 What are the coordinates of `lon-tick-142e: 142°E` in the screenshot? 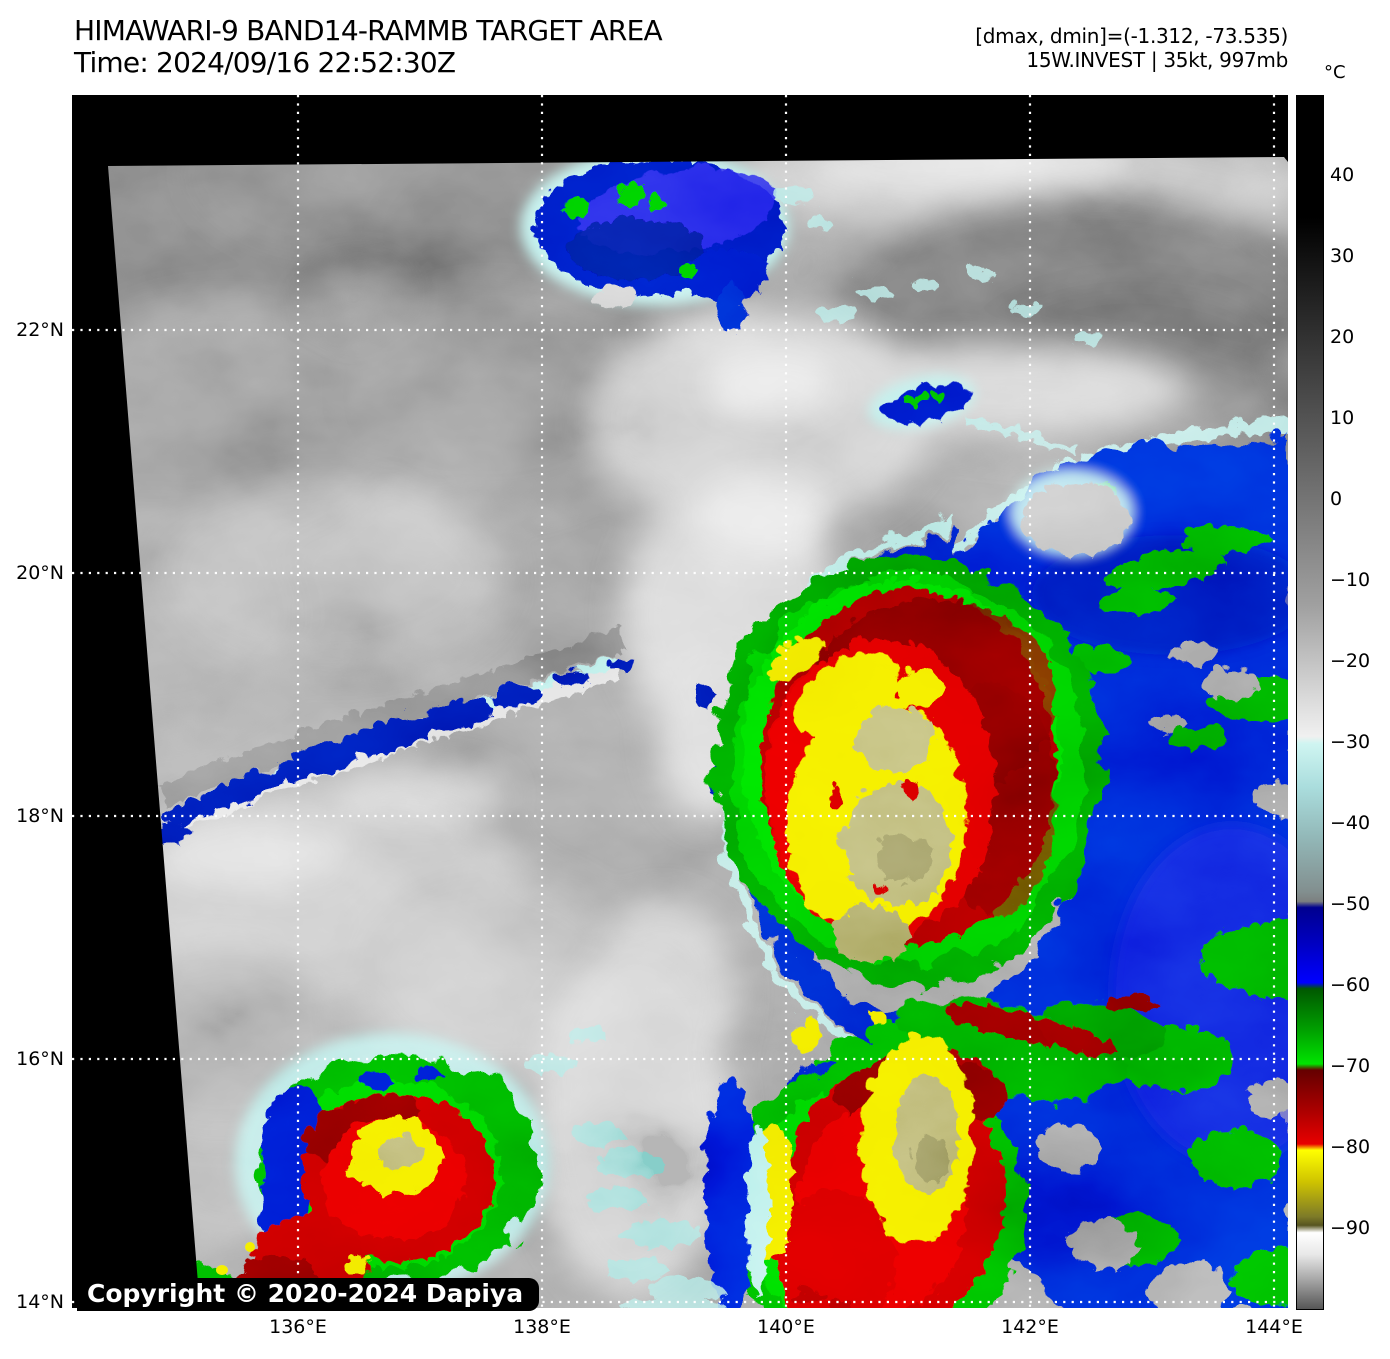 It's located at (1030, 1327).